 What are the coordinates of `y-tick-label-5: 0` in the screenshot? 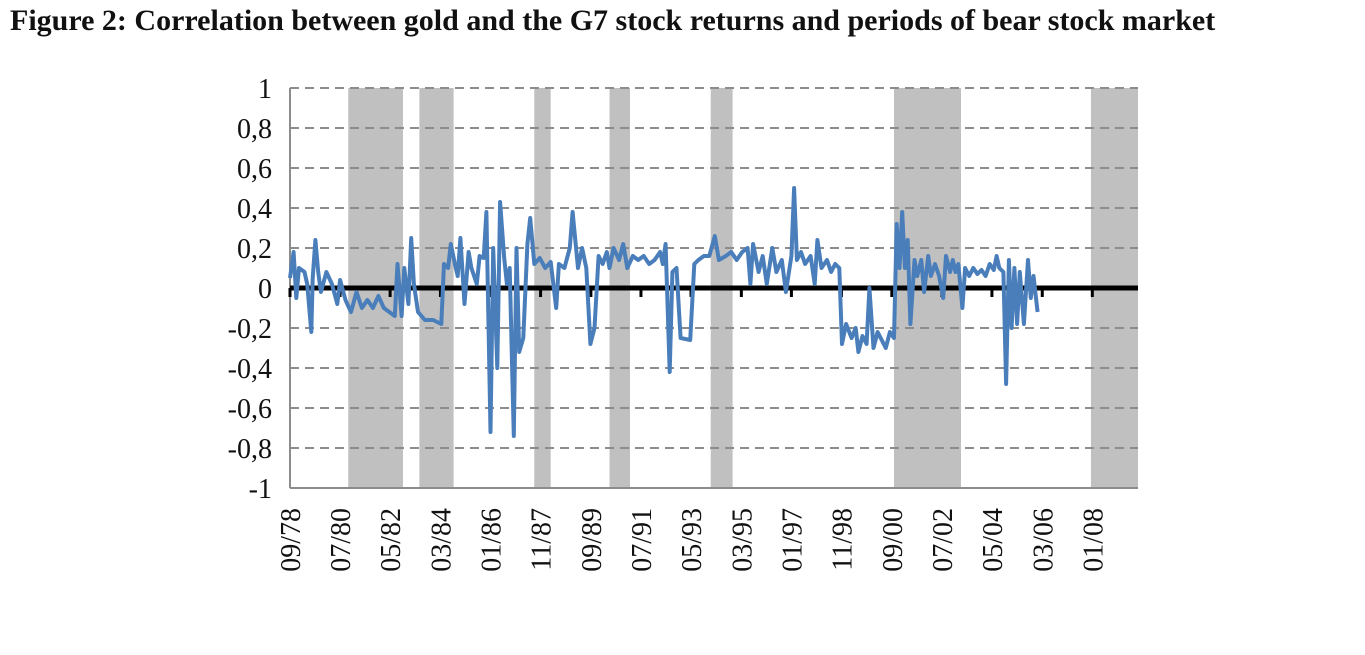 It's located at (265, 289).